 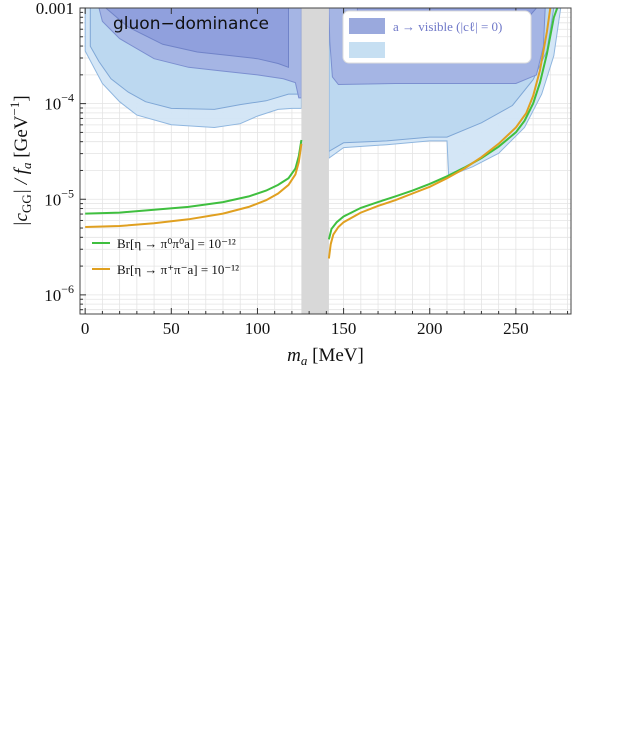 I want to click on legend-bottom-label: Br[η → π⁰π⁰a] = 10⁻¹², so click(x=176, y=243).